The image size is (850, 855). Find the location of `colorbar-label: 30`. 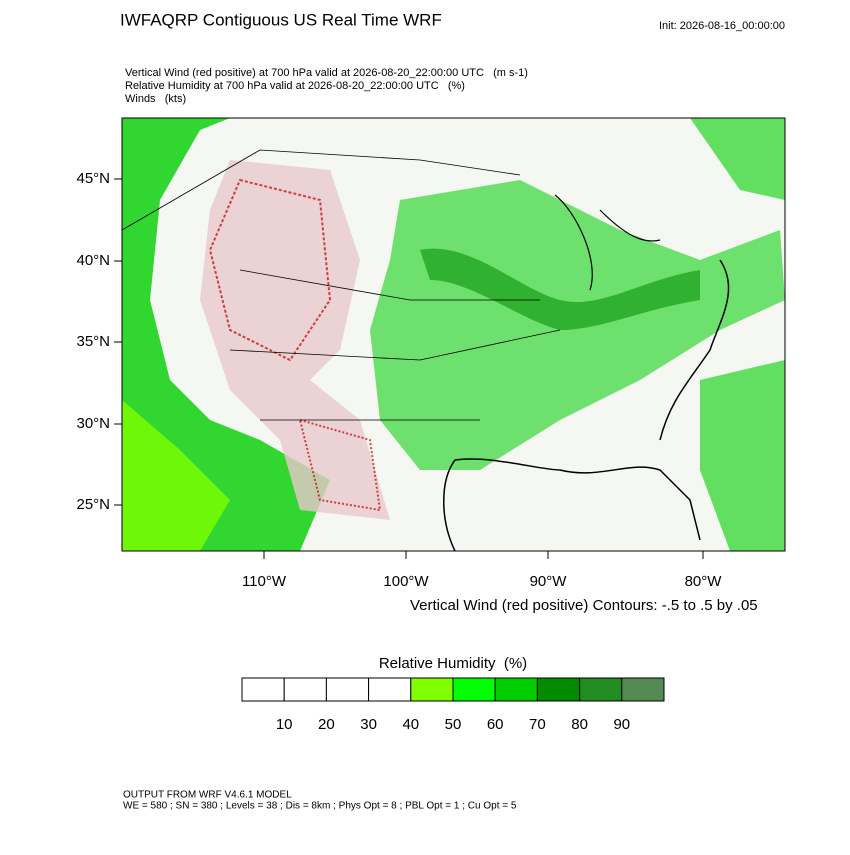

colorbar-label: 30 is located at coordinates (368, 724).